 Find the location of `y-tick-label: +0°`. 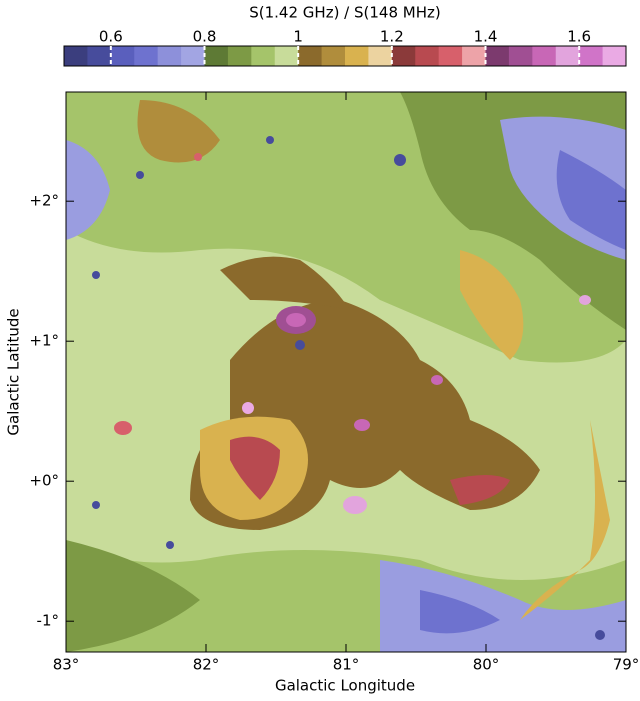

y-tick-label: +0° is located at coordinates (44, 481).